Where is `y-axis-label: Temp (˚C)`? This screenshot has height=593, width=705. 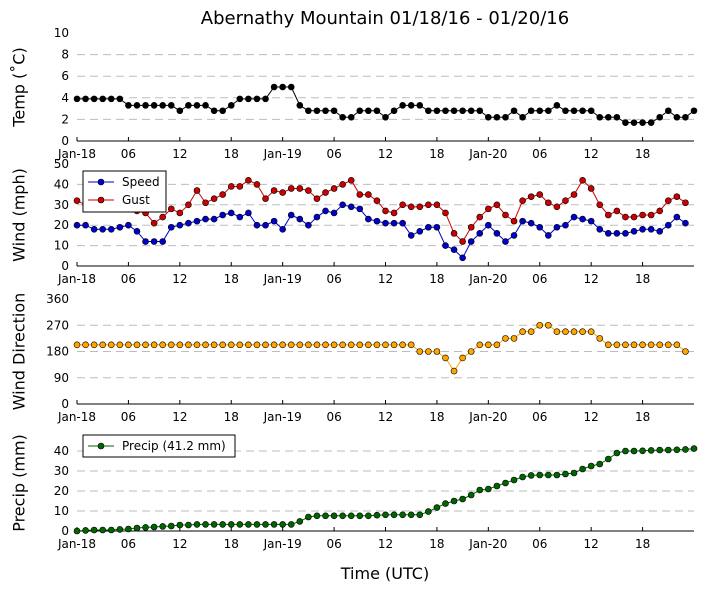 y-axis-label: Temp (˚C) is located at coordinates (19, 87).